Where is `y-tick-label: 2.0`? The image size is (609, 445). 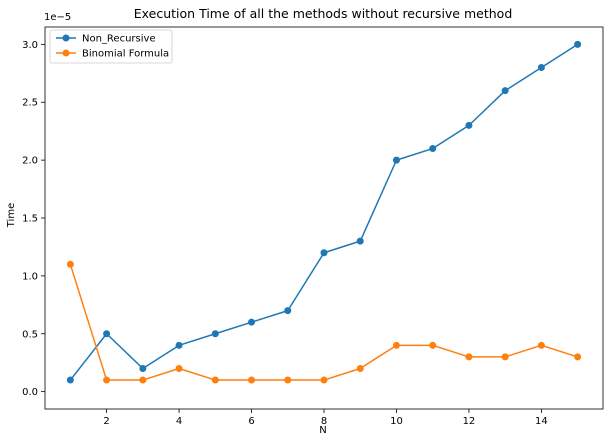 y-tick-label: 2.0 is located at coordinates (30, 161).